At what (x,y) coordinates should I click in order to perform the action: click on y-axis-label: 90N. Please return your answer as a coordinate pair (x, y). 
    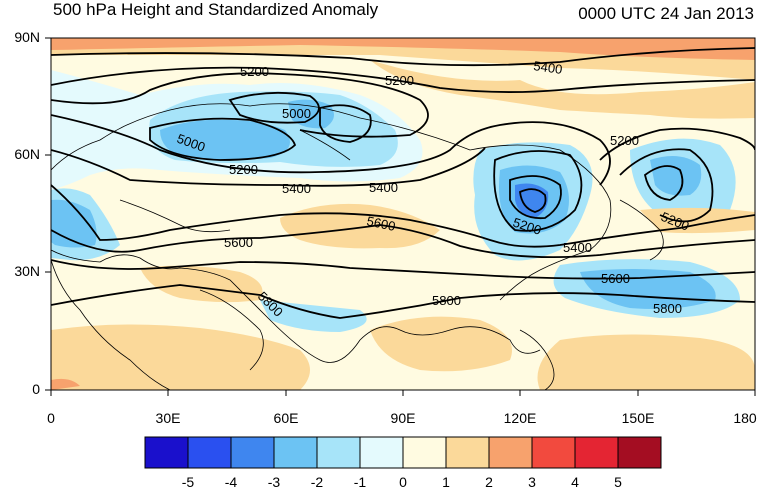
    Looking at the image, I should click on (27, 37).